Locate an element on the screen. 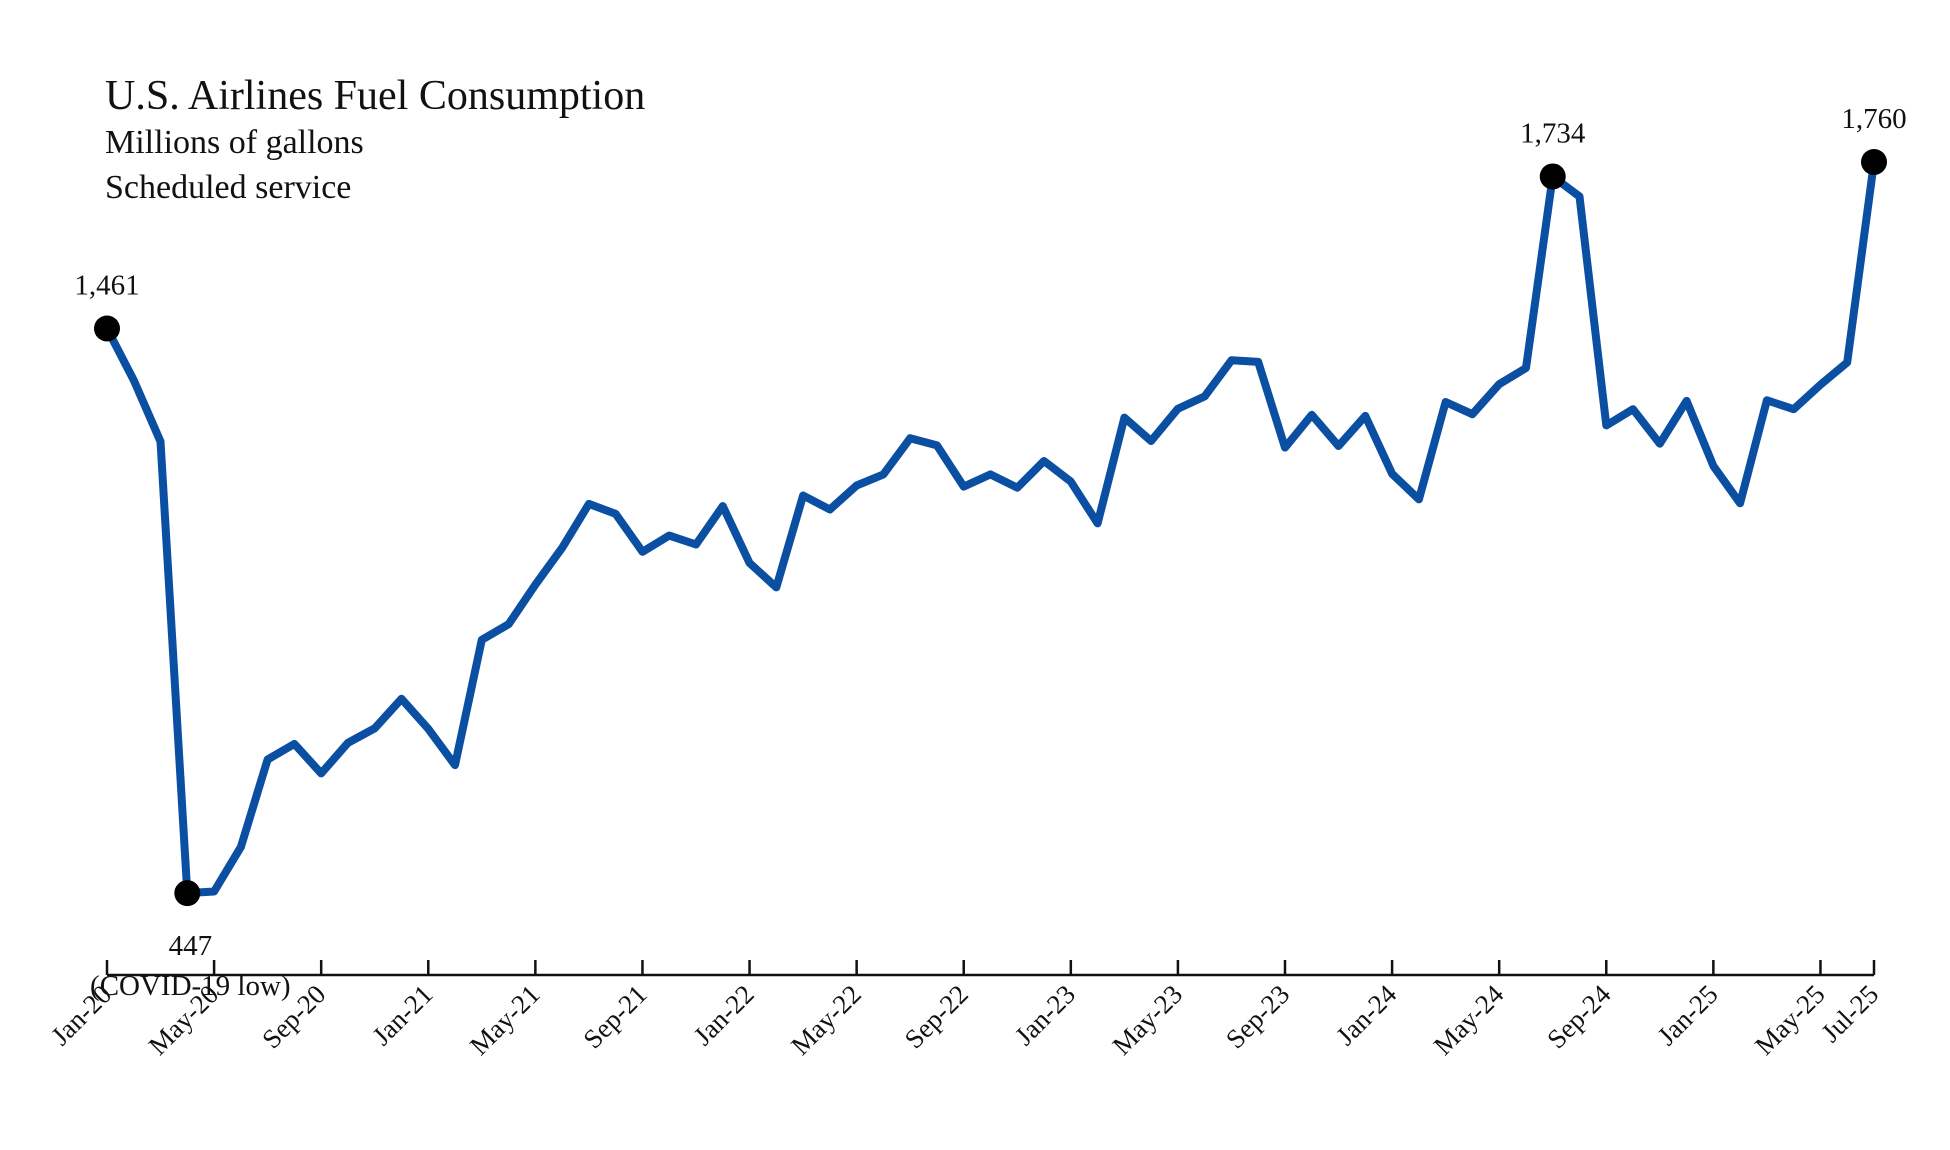 The width and height of the screenshot is (1950, 1150). x-tick-label: May-25 is located at coordinates (1790, 1020).